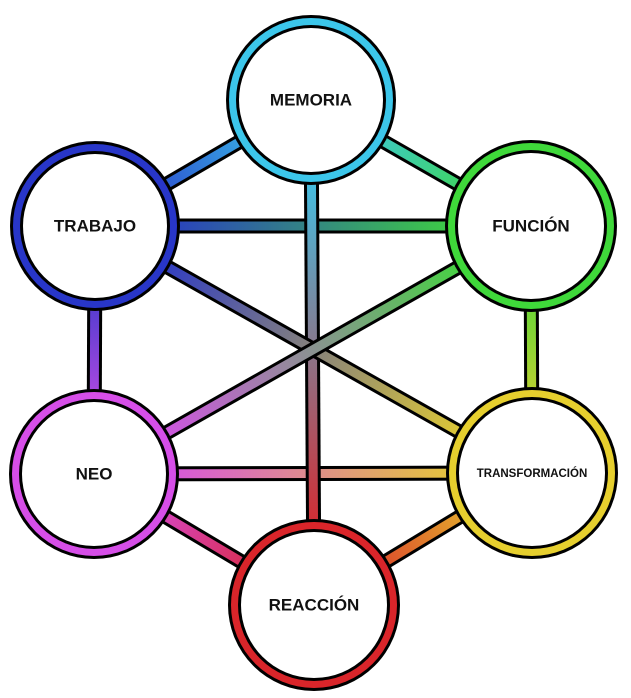 This screenshot has width=631, height=698. I want to click on node-label-memoria: MEMORIA, so click(311, 99).